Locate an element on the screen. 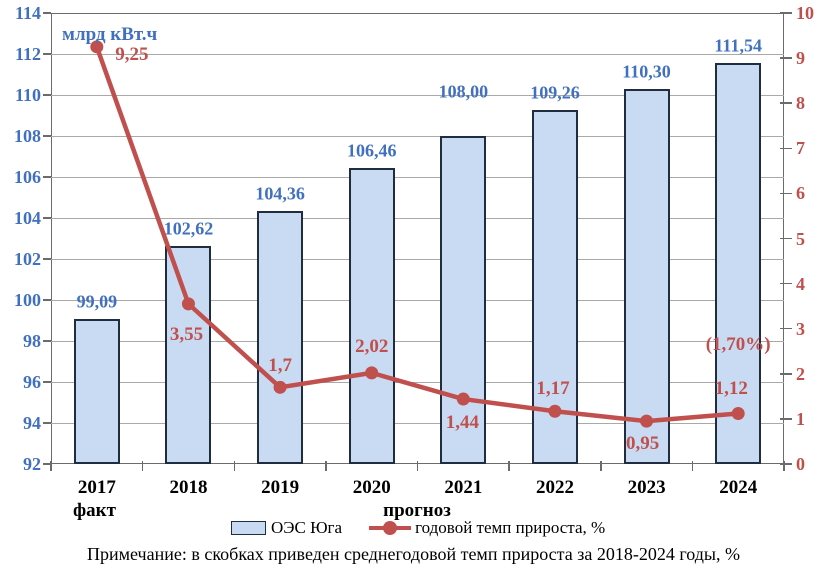 This screenshot has width=827, height=572. legend-line-swatch-icon is located at coordinates (390, 528).